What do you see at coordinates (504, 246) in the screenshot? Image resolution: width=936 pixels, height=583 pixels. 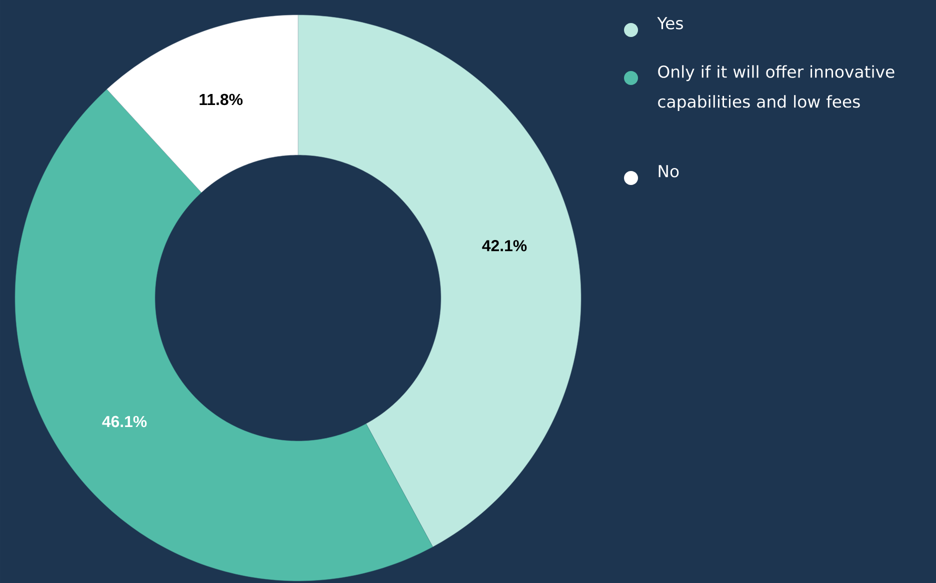 I see `data-label: 42.1%` at bounding box center [504, 246].